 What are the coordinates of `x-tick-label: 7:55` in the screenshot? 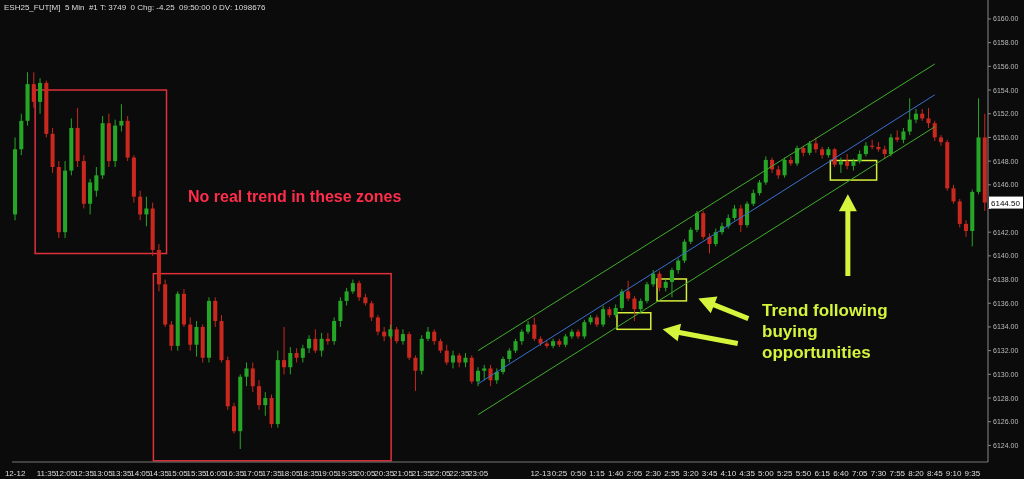 It's located at (897, 473).